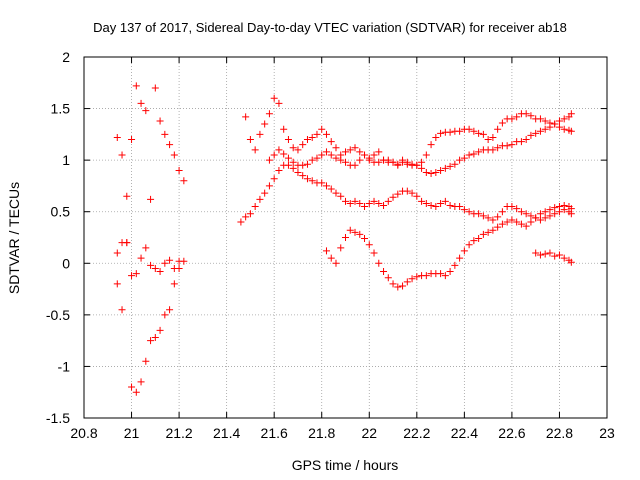 This screenshot has width=640, height=480. I want to click on x-tick-label: 21.4, so click(226, 433).